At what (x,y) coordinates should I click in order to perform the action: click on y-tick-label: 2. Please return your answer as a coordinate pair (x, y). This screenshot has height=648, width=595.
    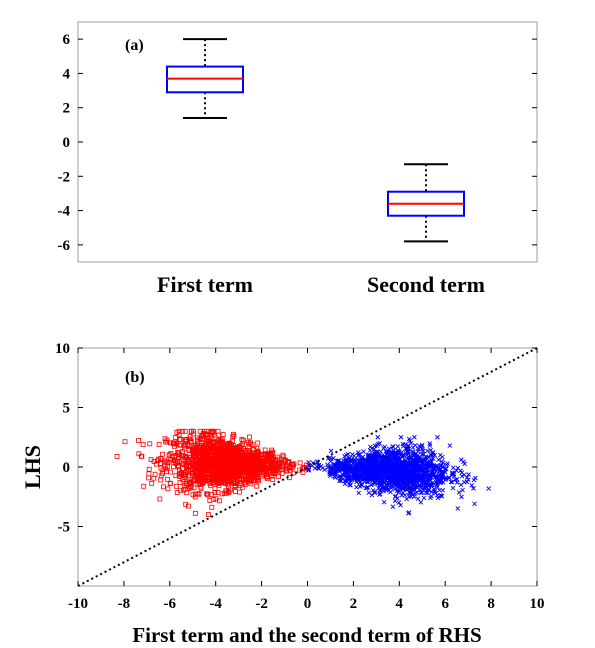
    Looking at the image, I should click on (67, 109).